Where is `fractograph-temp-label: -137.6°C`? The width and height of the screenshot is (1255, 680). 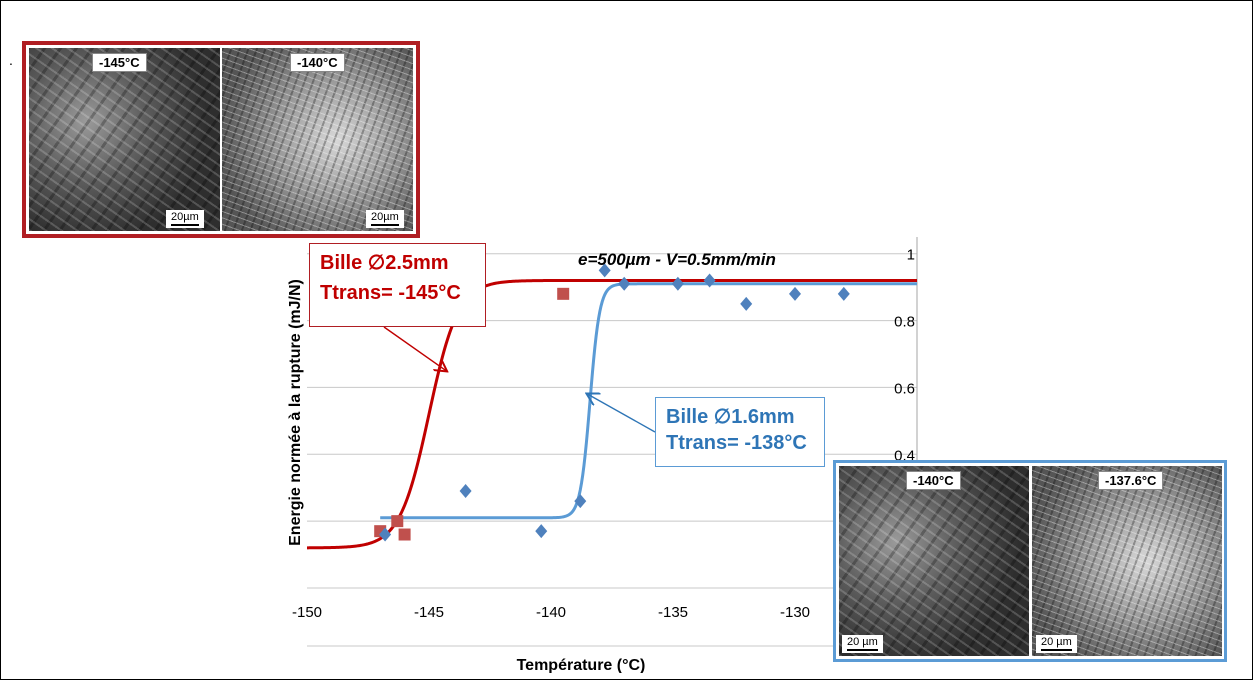 fractograph-temp-label: -137.6°C is located at coordinates (1131, 480).